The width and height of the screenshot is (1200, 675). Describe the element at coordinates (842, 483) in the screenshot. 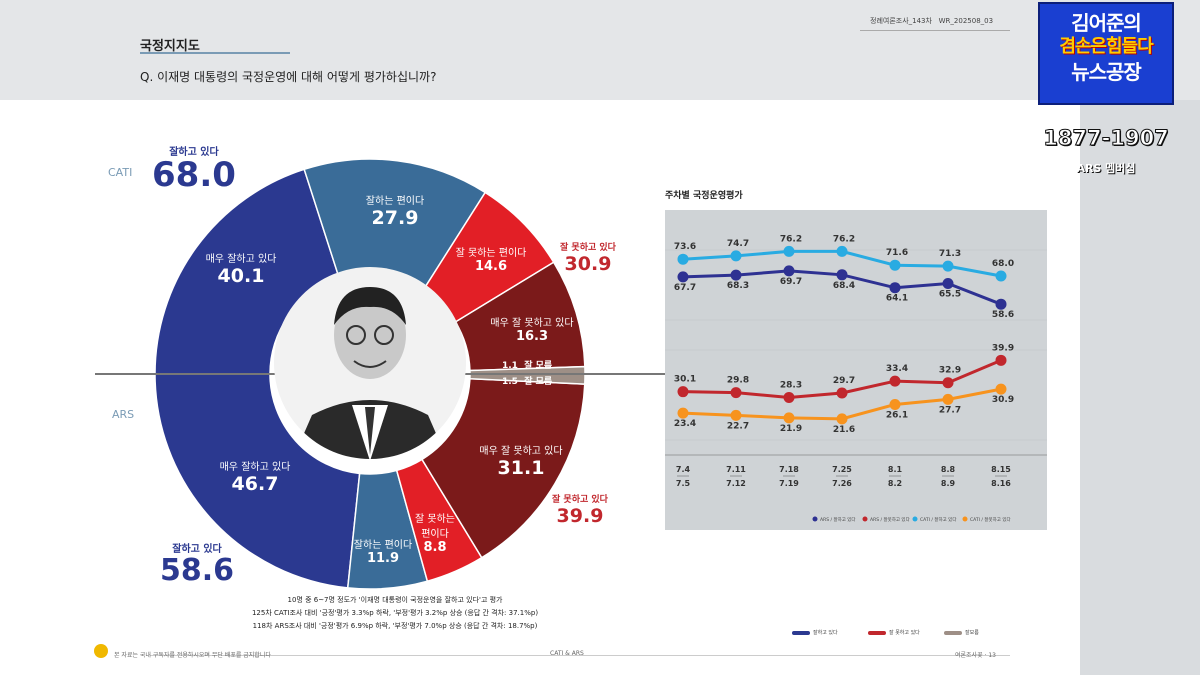

I see `x-tick-label: 7.26` at that location.